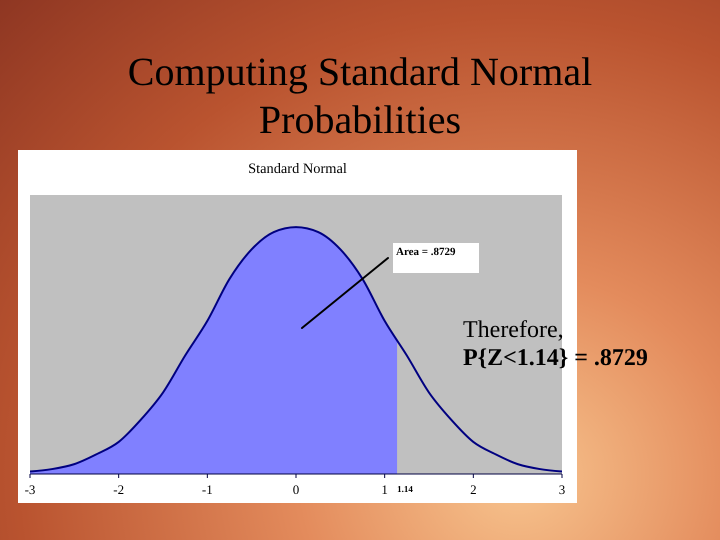 The width and height of the screenshot is (720, 540). What do you see at coordinates (360, 96) in the screenshot?
I see `chart-title: Computing Standard Normal Probabilities` at bounding box center [360, 96].